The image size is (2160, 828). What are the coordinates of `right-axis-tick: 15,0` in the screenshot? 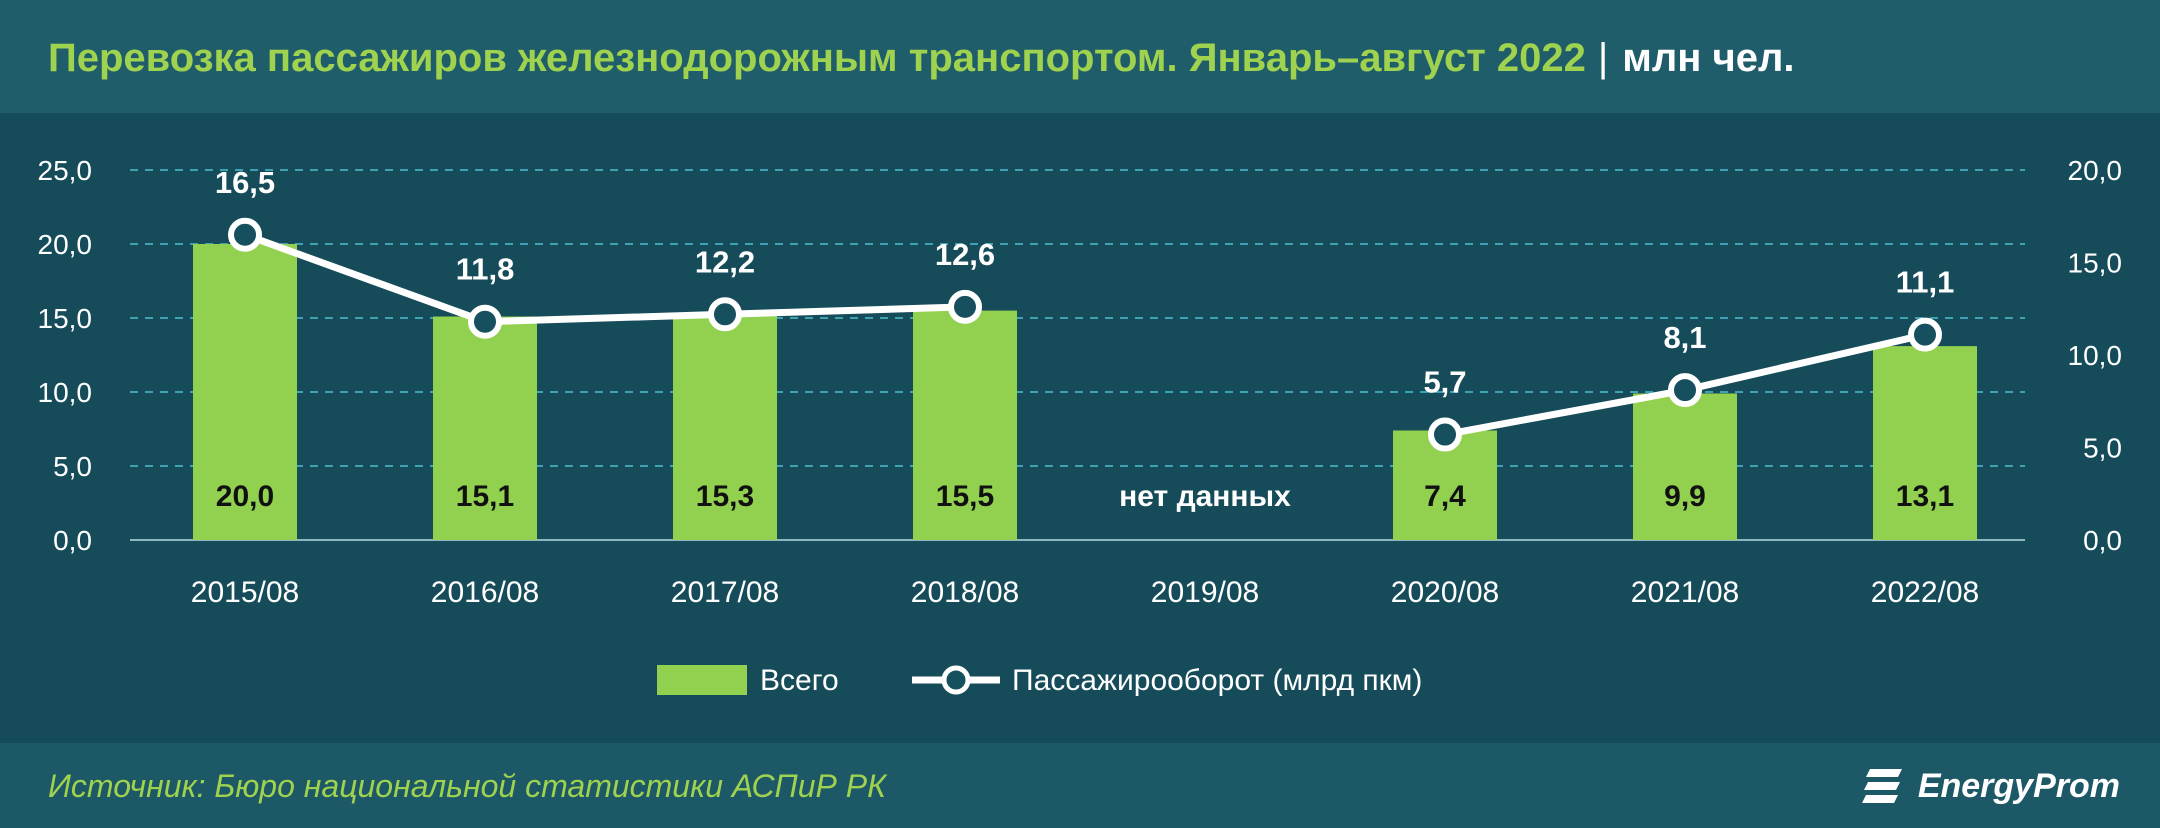 It's located at (2095, 263).